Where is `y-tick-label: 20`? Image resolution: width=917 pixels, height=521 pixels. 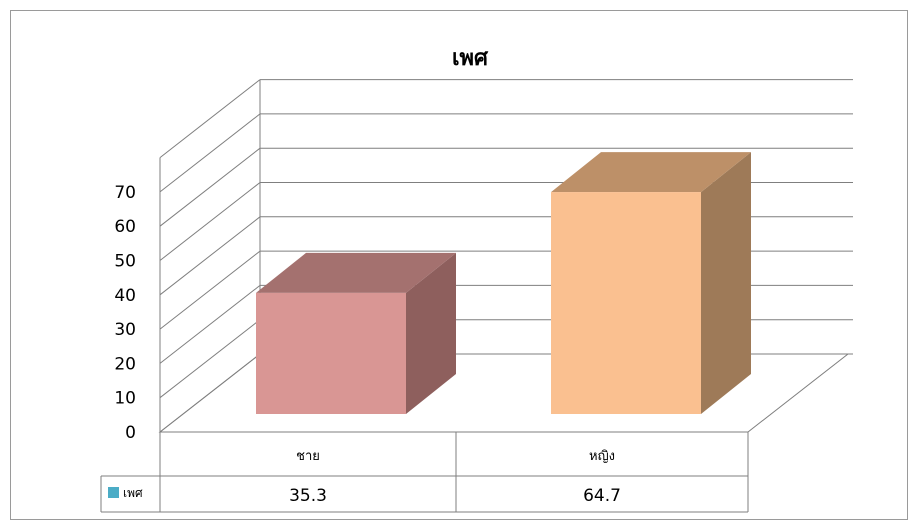 y-tick-label: 20 is located at coordinates (125, 364).